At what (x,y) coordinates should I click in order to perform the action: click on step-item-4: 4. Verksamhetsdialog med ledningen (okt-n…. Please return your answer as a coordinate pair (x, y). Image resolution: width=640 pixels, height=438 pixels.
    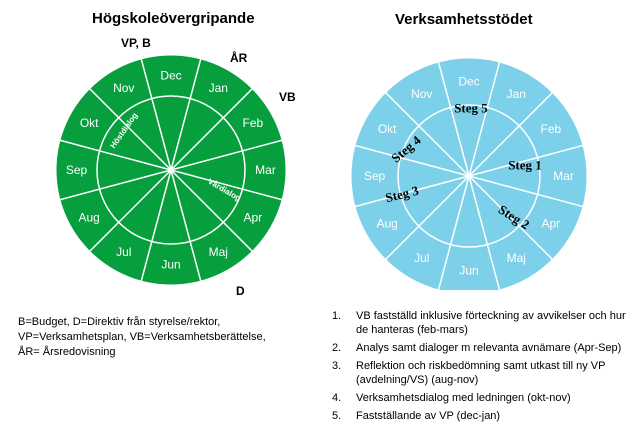
    Looking at the image, I should click on (483, 398).